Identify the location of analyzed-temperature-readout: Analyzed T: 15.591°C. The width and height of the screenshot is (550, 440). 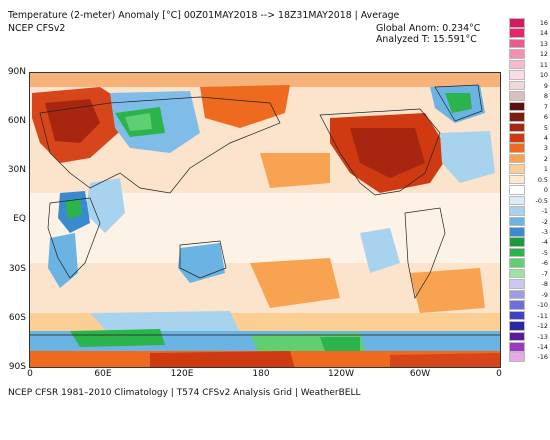
(426, 39).